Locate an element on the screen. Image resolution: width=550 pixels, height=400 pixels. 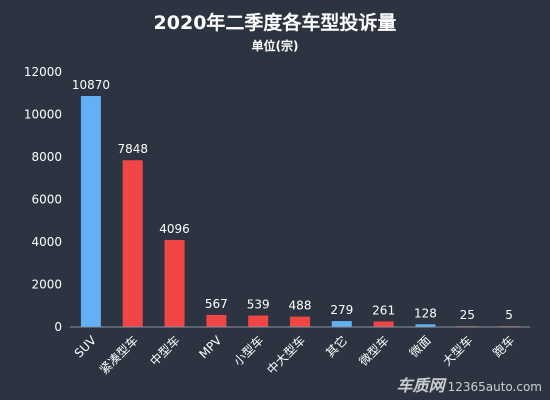
y-tick-label: 10000 is located at coordinates (43, 115).